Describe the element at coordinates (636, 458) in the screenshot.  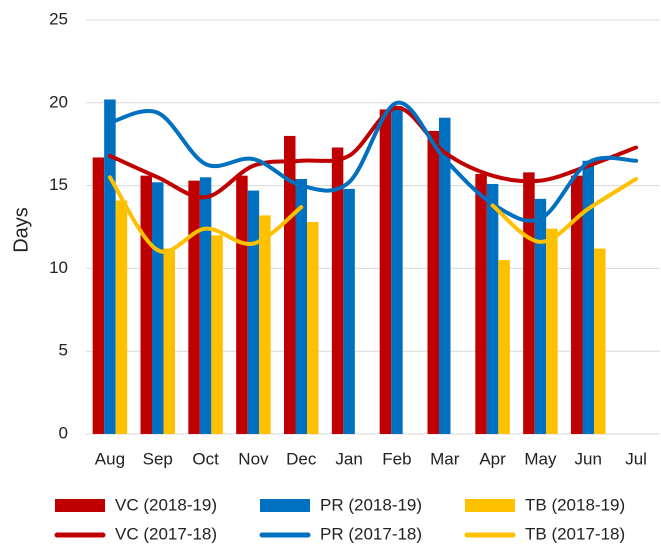
I see `x-tick-label: Jul` at that location.